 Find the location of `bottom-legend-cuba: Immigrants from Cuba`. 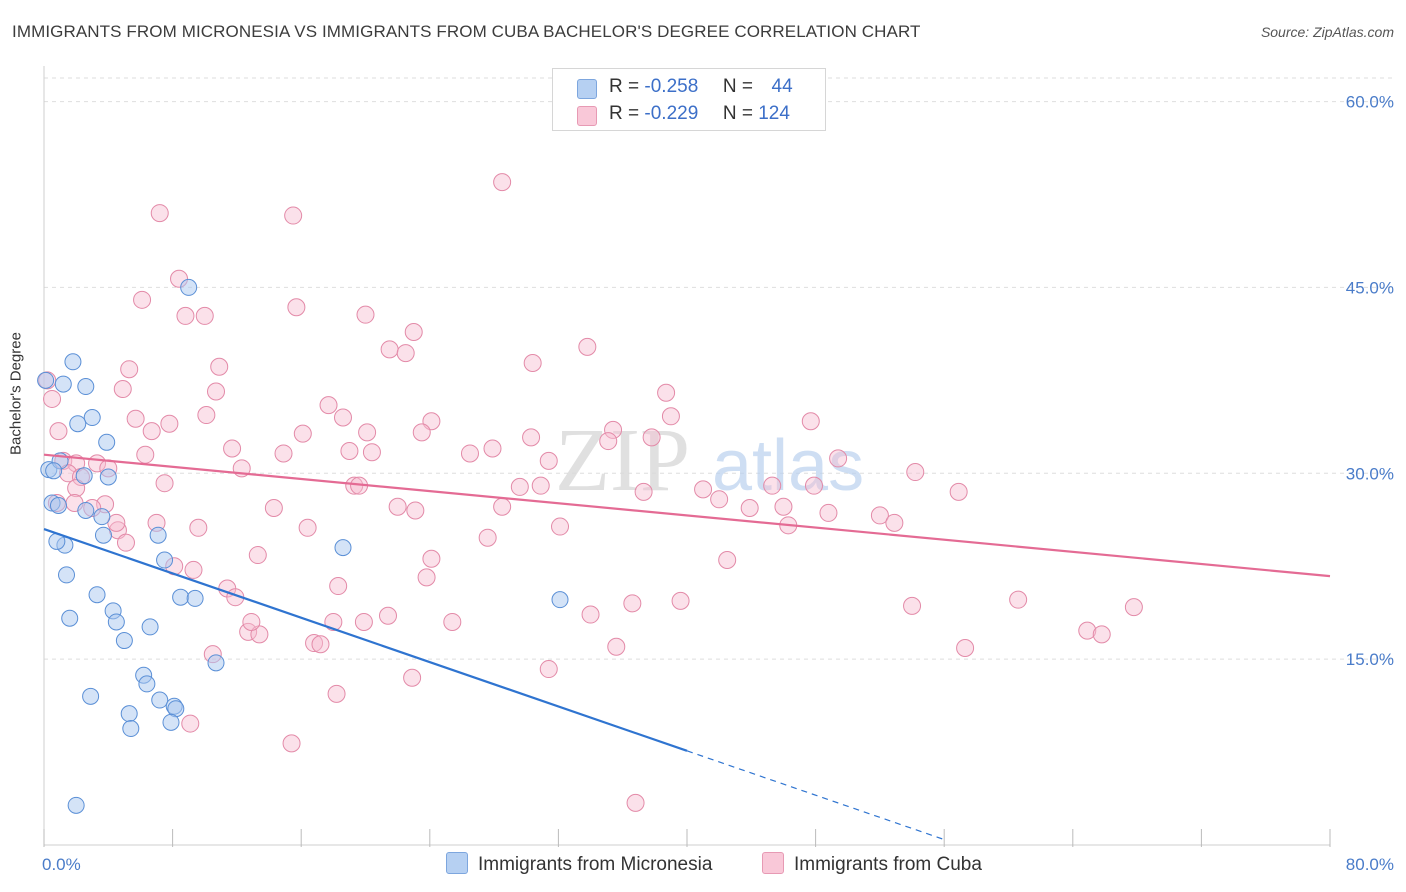

bottom-legend-cuba: Immigrants from Cuba is located at coordinates (872, 864).